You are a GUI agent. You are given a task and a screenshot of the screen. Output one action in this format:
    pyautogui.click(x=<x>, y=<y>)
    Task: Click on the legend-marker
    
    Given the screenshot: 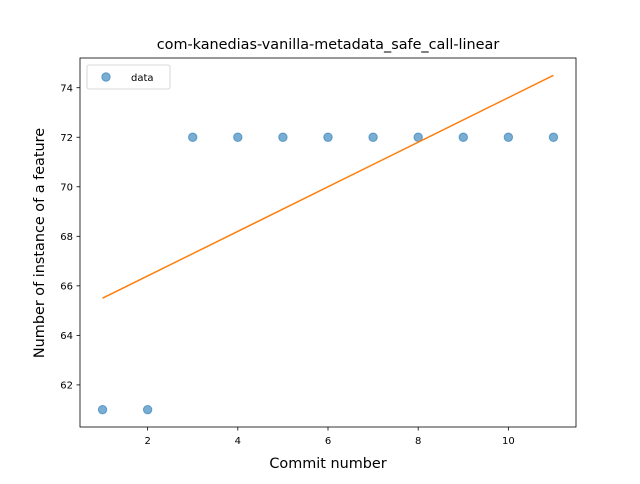 What is the action you would take?
    pyautogui.click(x=106, y=77)
    